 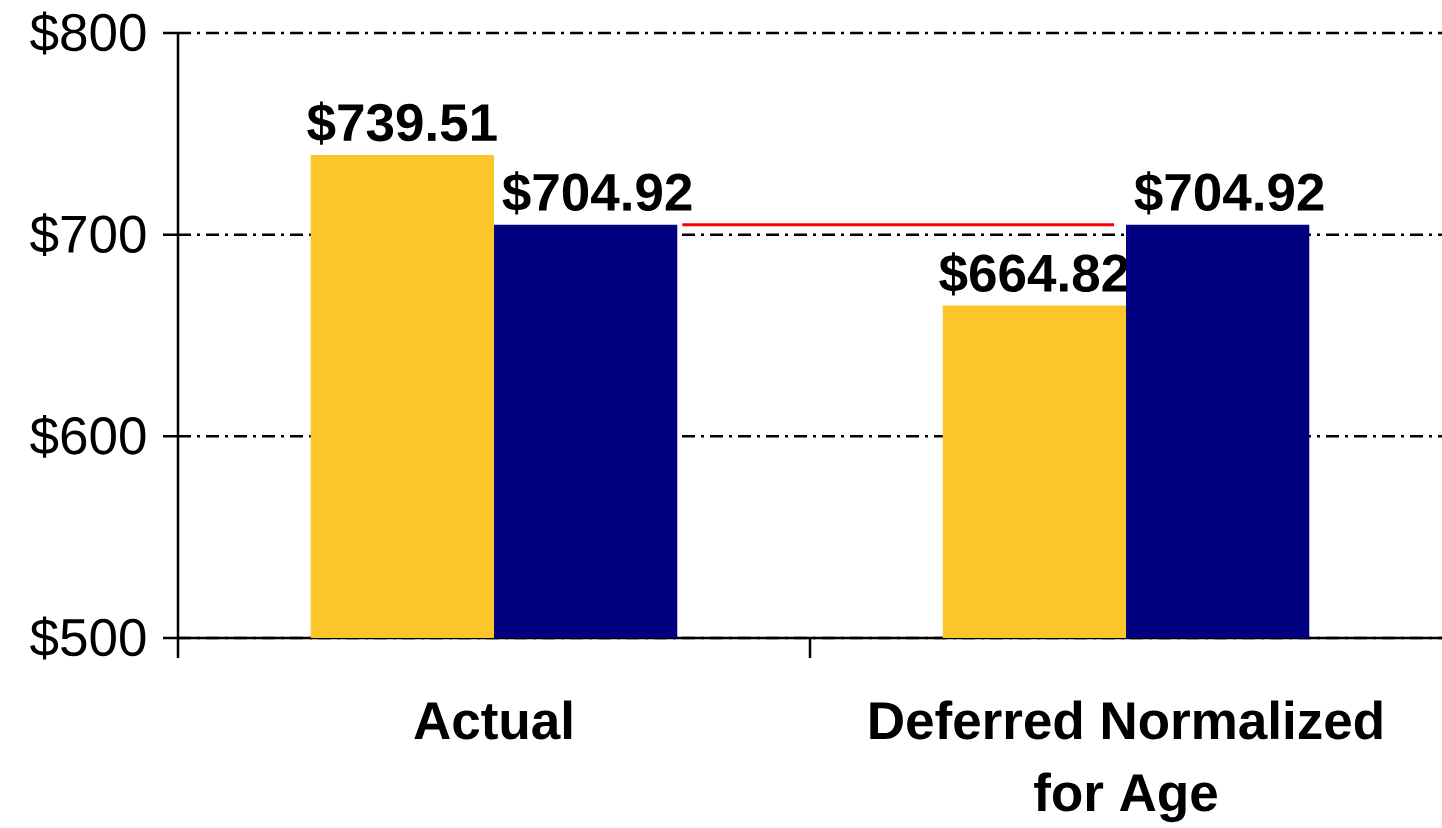 What do you see at coordinates (88, 33) in the screenshot?
I see `y-tick-label: $800` at bounding box center [88, 33].